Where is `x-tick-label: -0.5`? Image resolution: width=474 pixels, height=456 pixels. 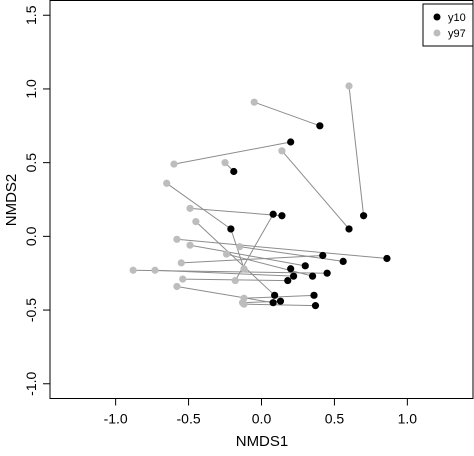 x-tick-label: -0.5 is located at coordinates (189, 419).